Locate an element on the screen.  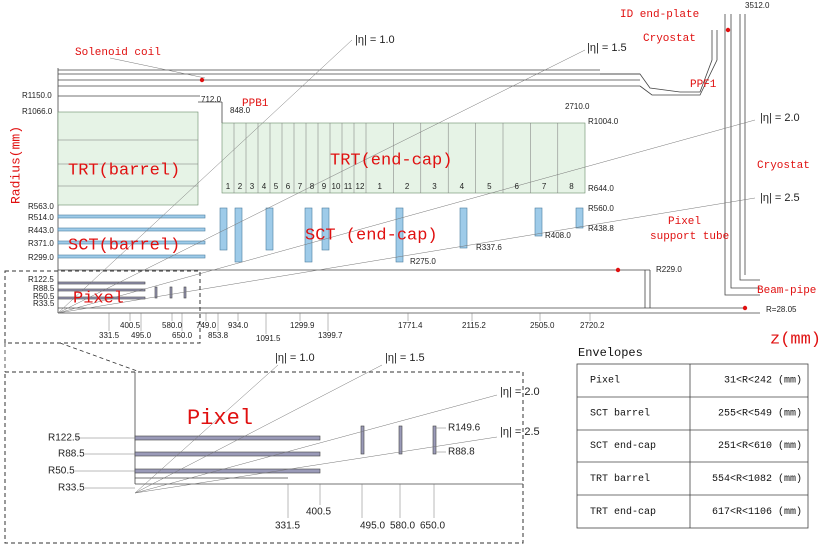
label: 1299.9 is located at coordinates (302, 325).